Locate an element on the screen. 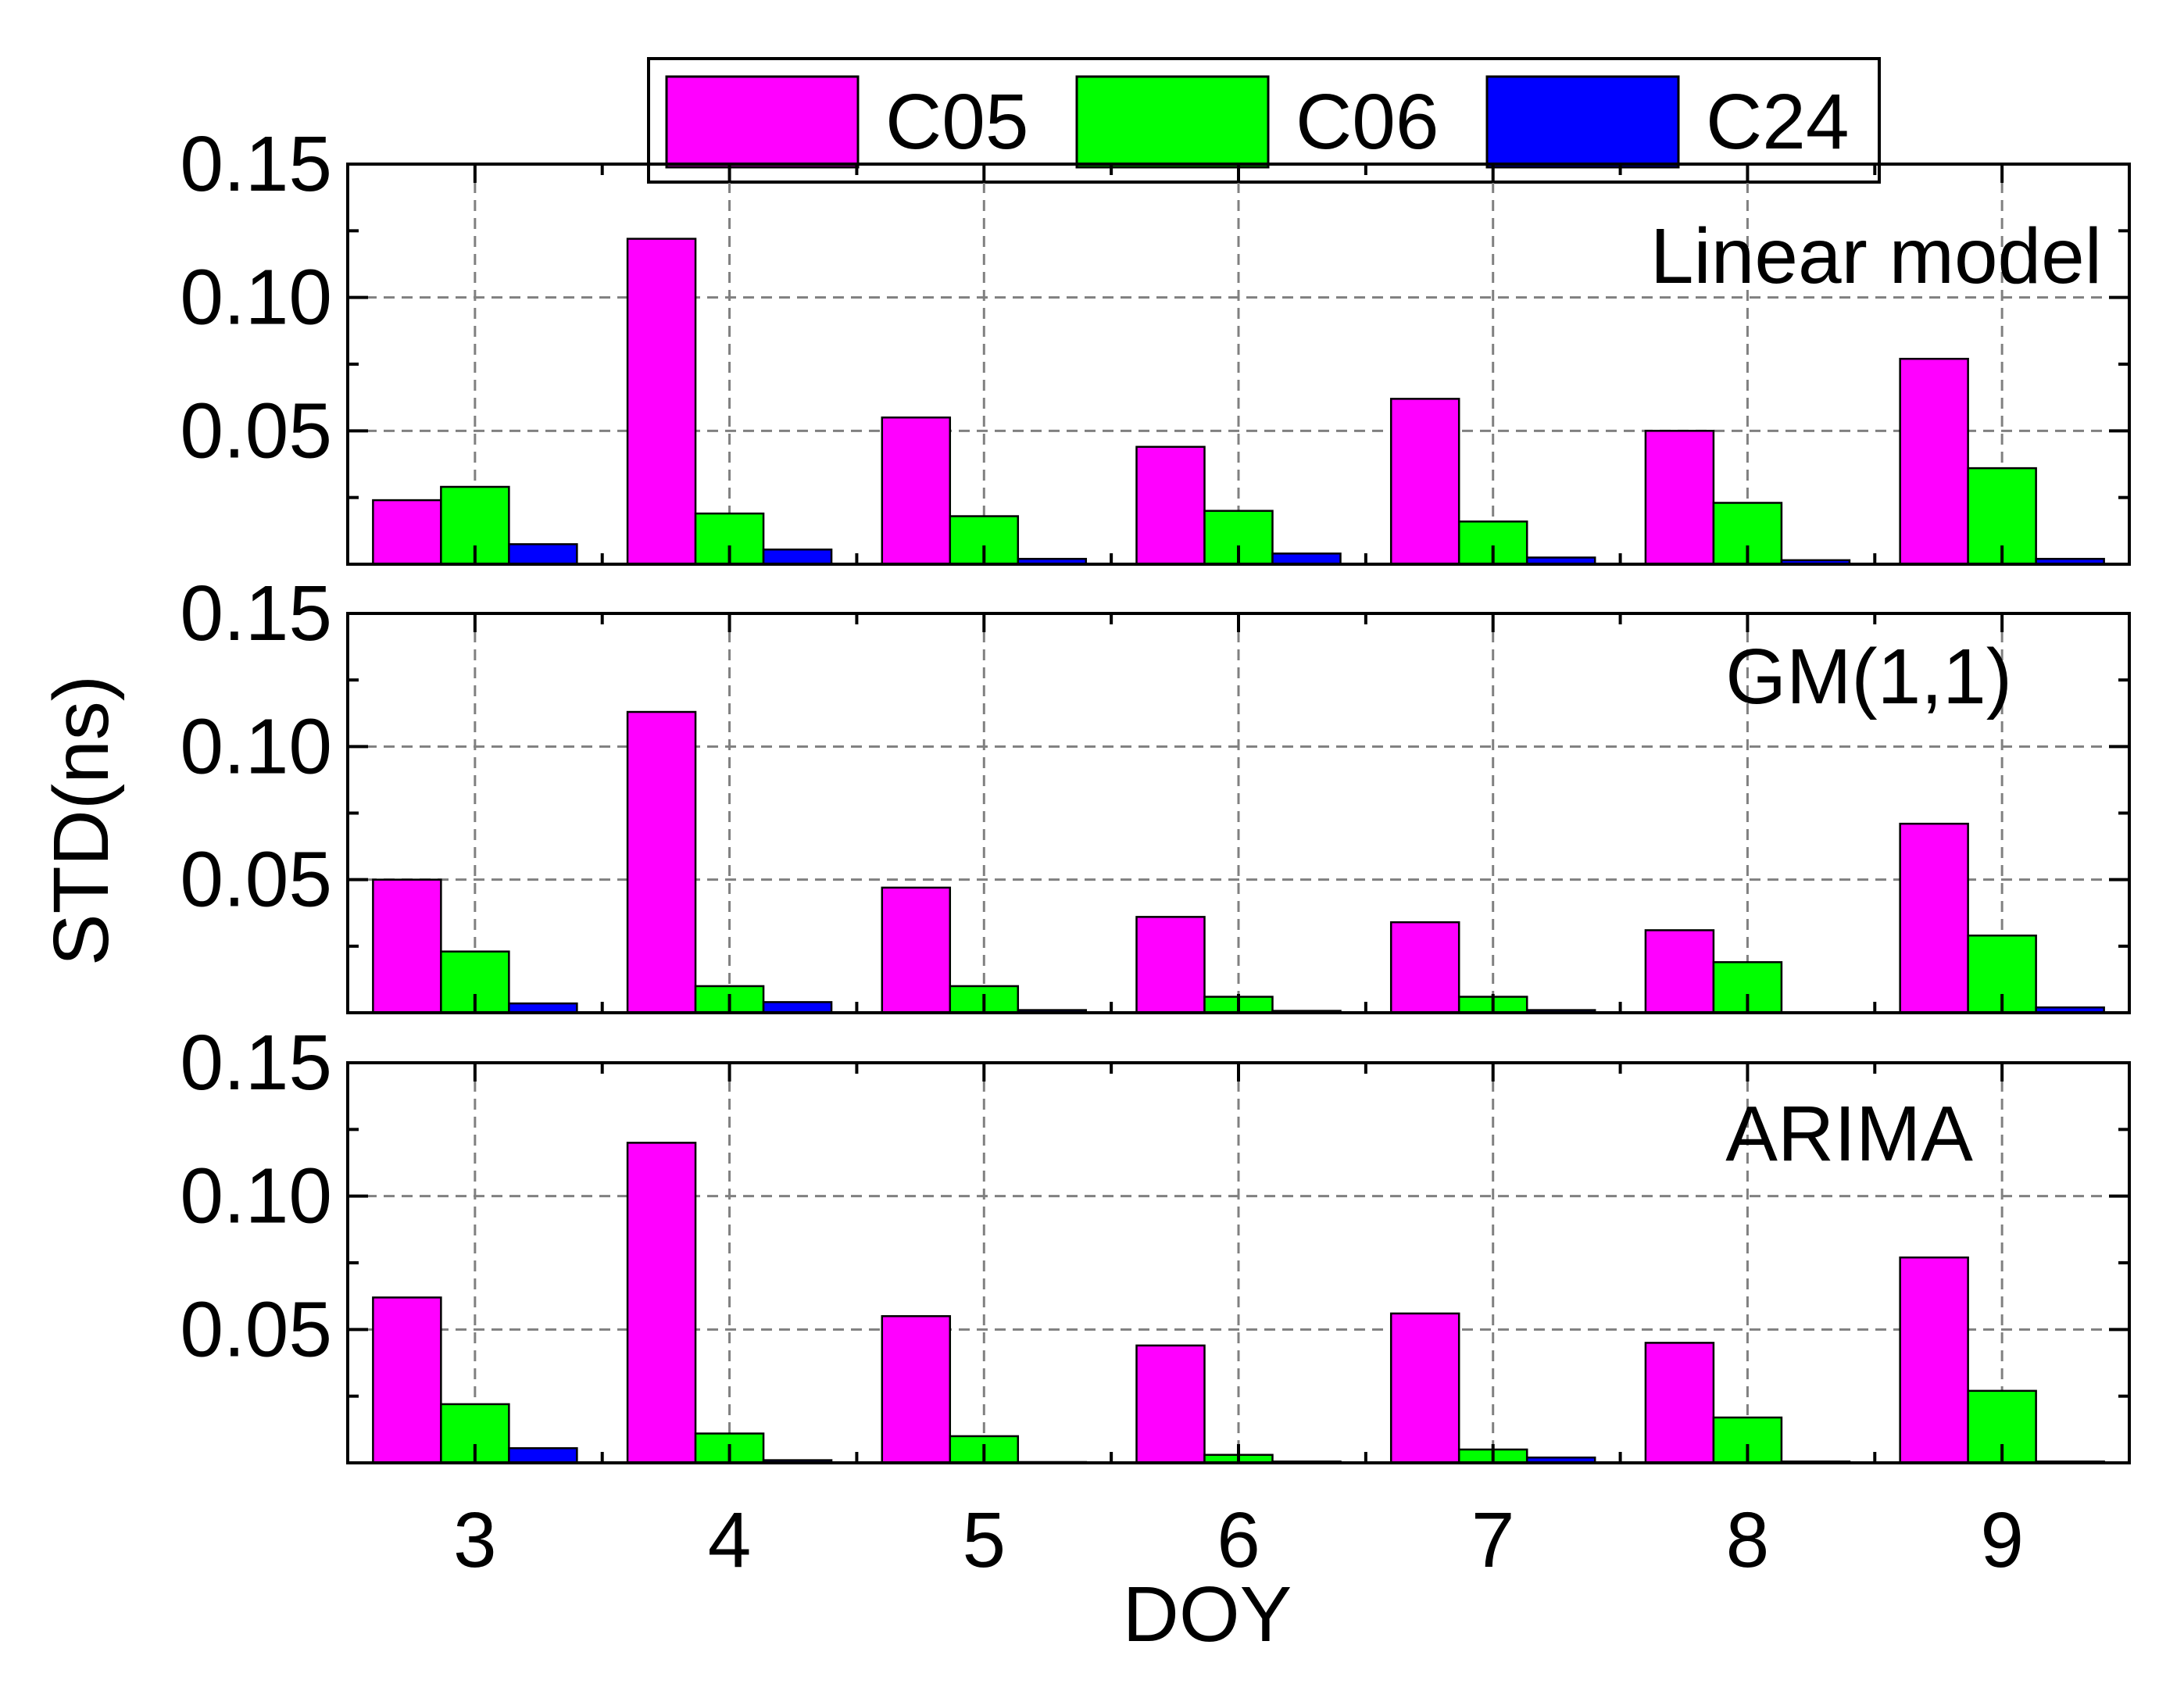 The width and height of the screenshot is (2184, 1684). panel-title-arima: ARIMA is located at coordinates (1849, 1134).